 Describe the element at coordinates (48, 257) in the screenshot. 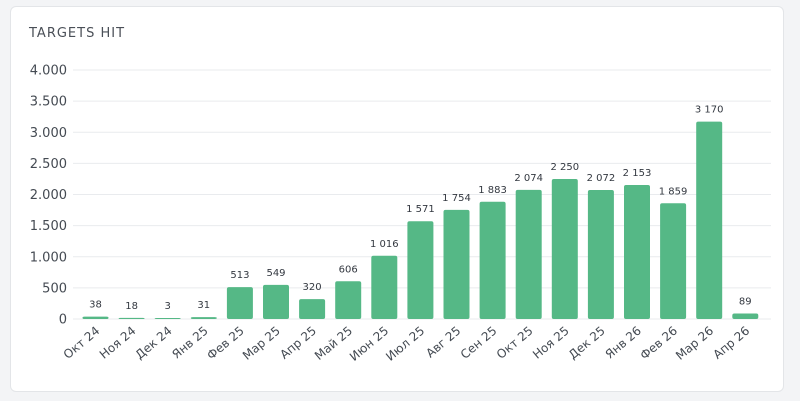

I see `y-tick-label: 1.000` at that location.